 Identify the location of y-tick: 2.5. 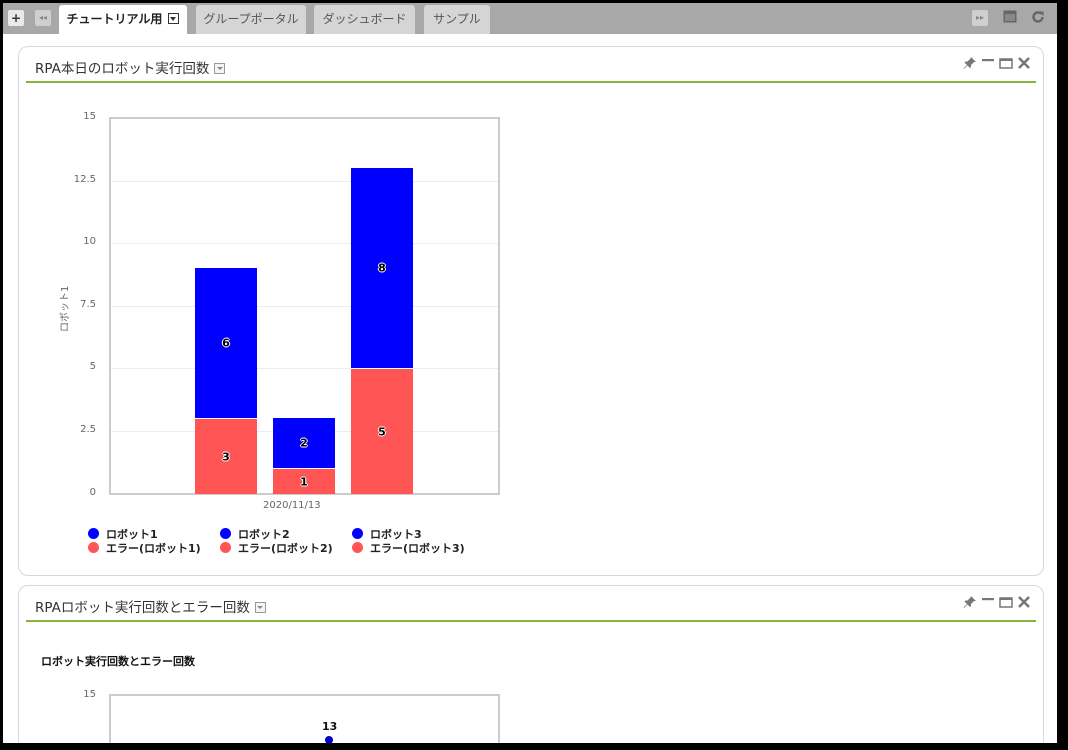
(88, 429).